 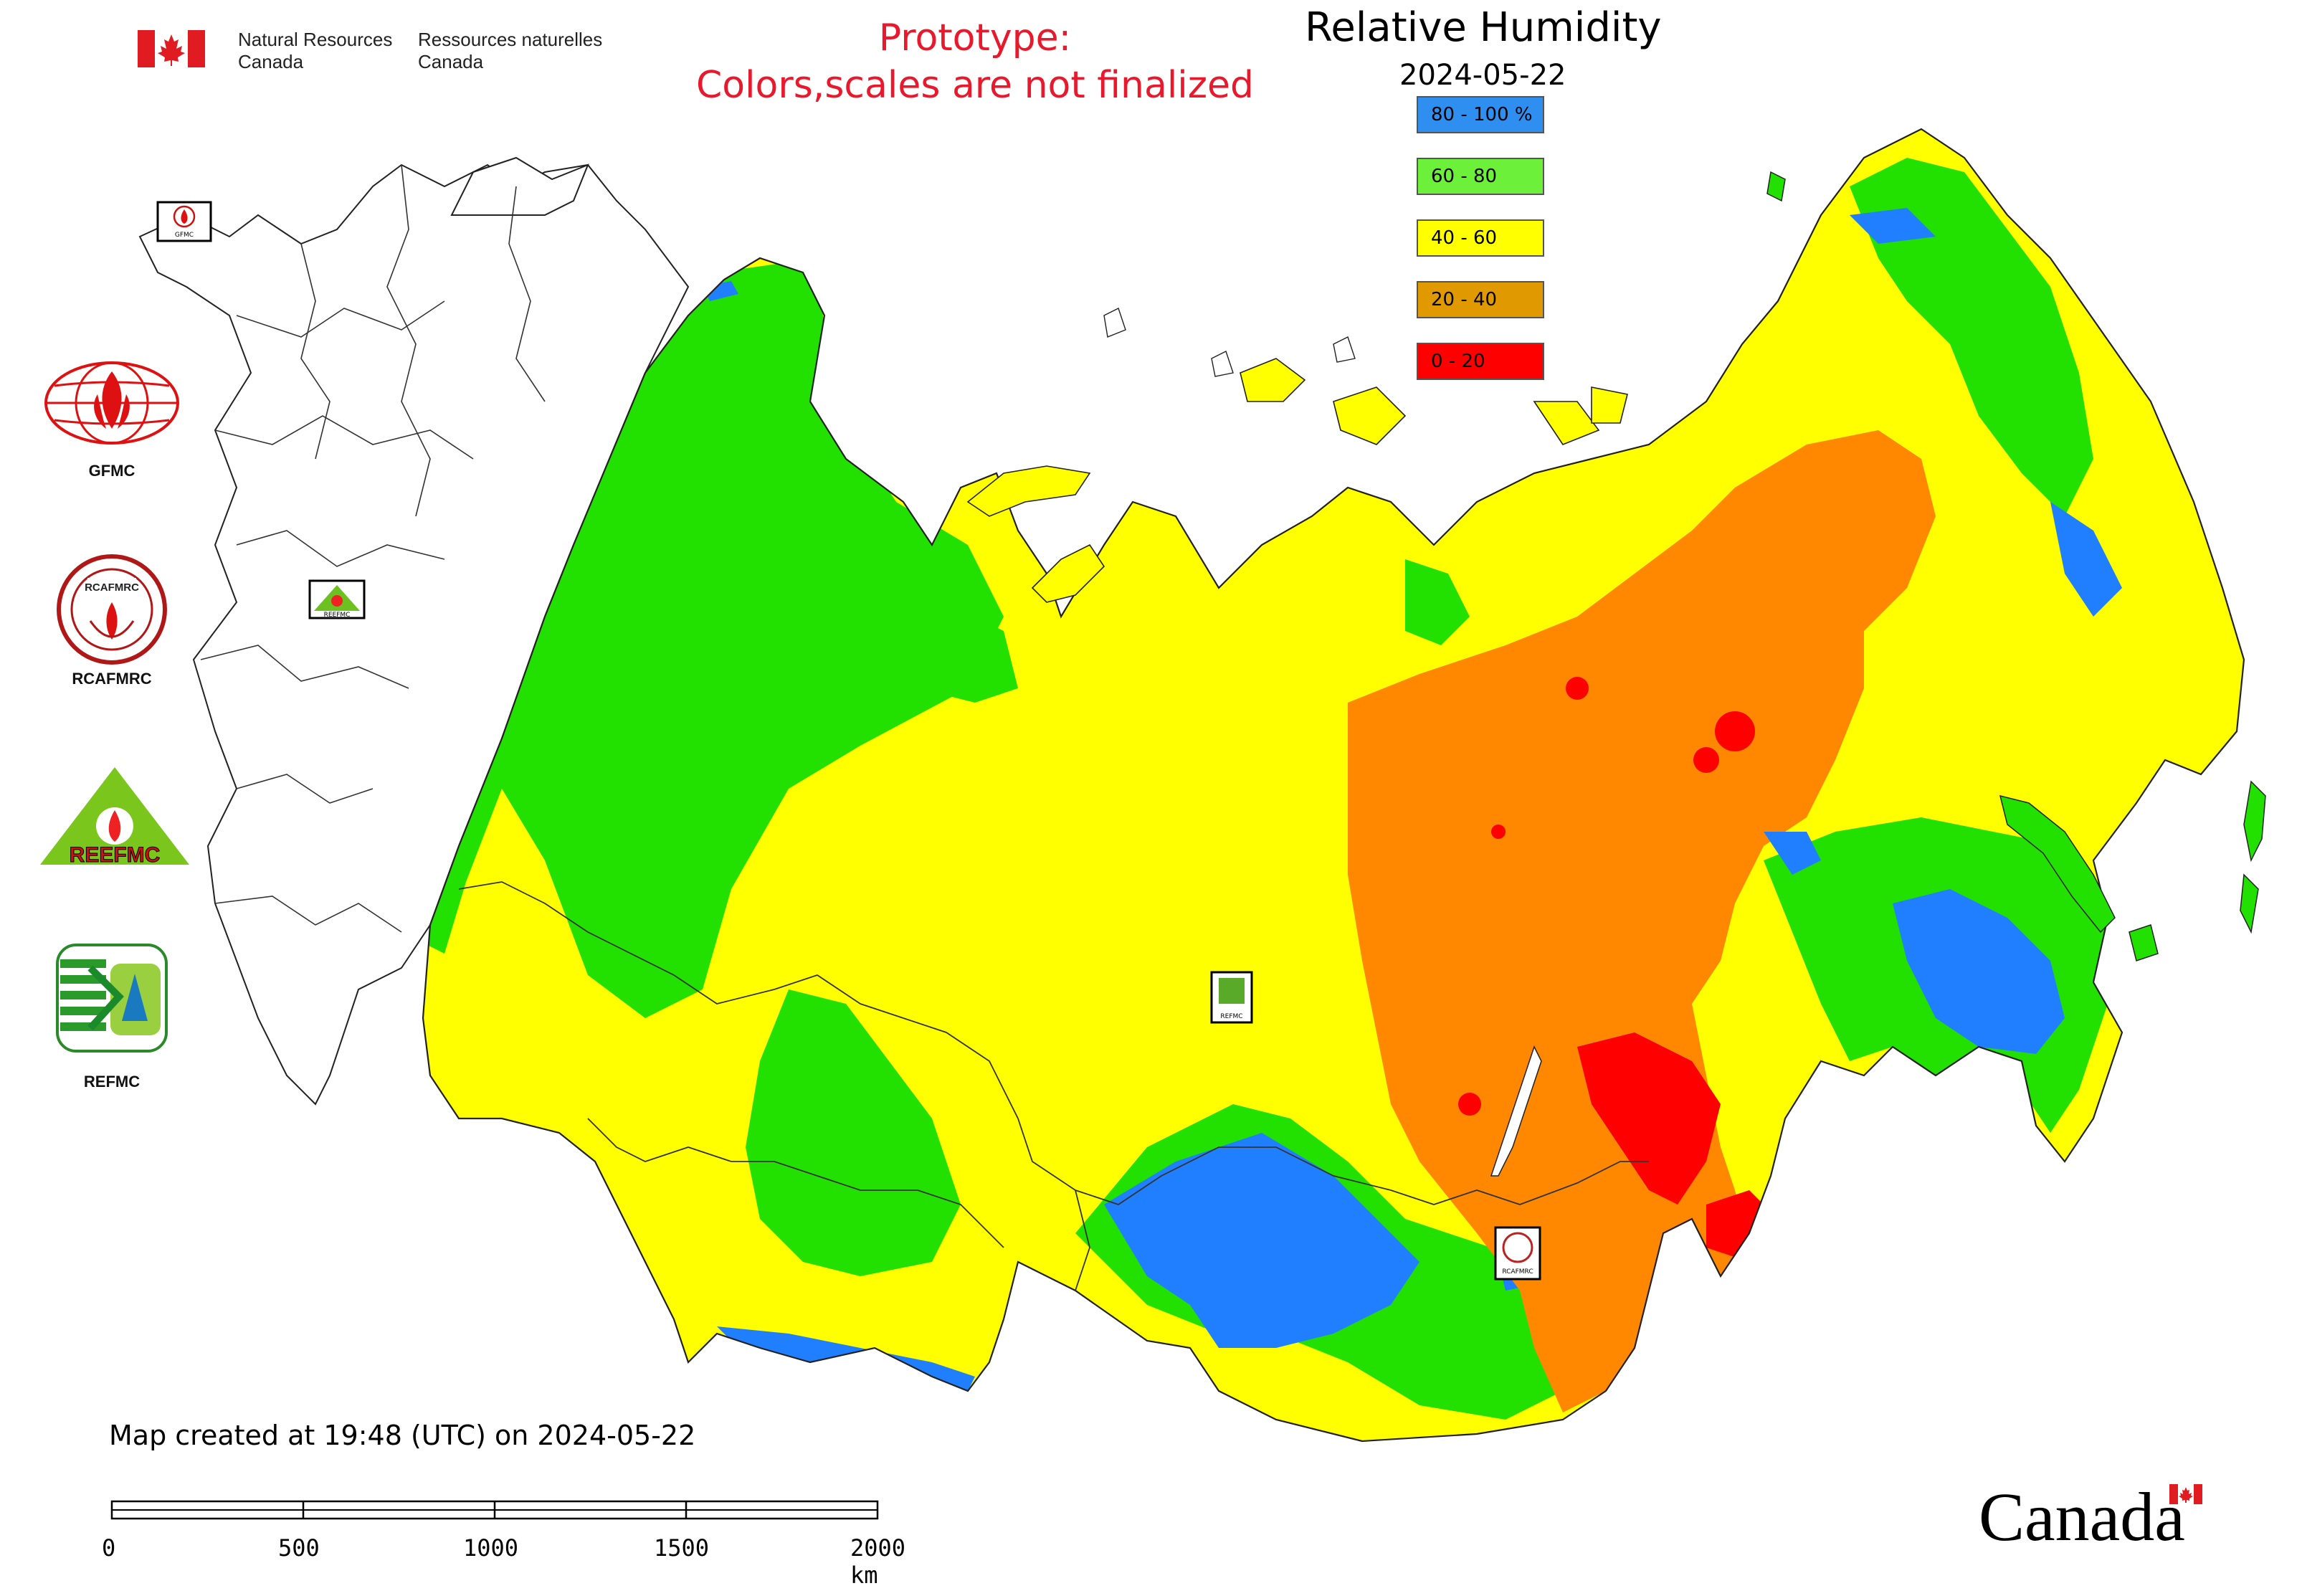 What do you see at coordinates (337, 615) in the screenshot?
I see `reefmc-small-label: REEFMC` at bounding box center [337, 615].